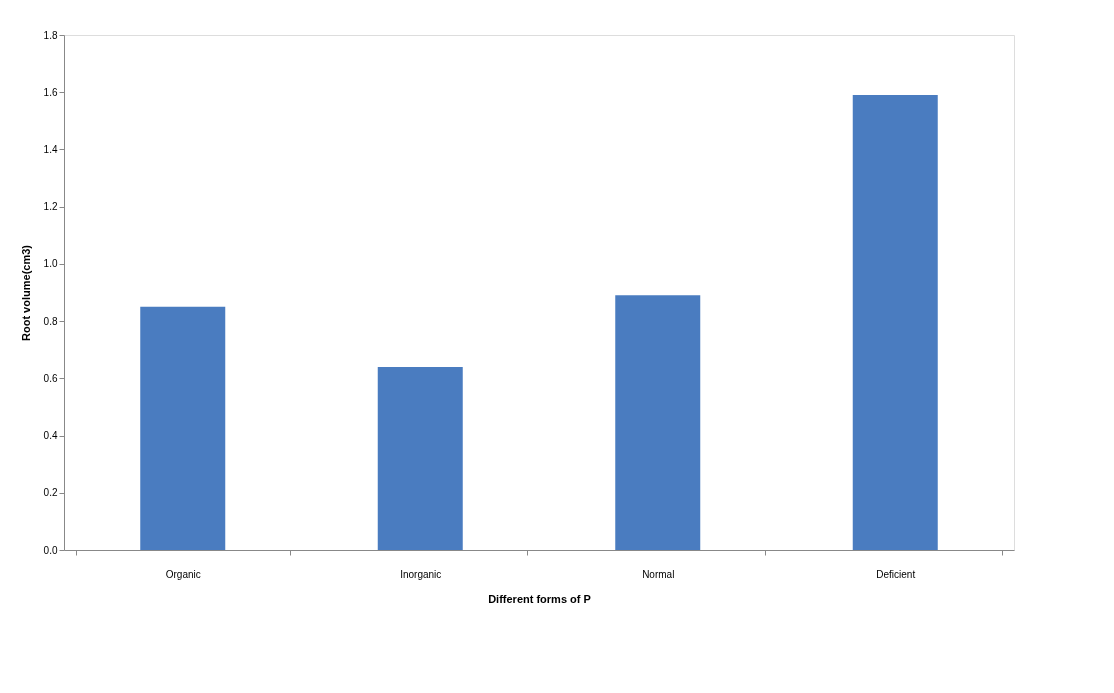 The image size is (1114, 693). I want to click on x-tick-label: Deficient, so click(896, 574).